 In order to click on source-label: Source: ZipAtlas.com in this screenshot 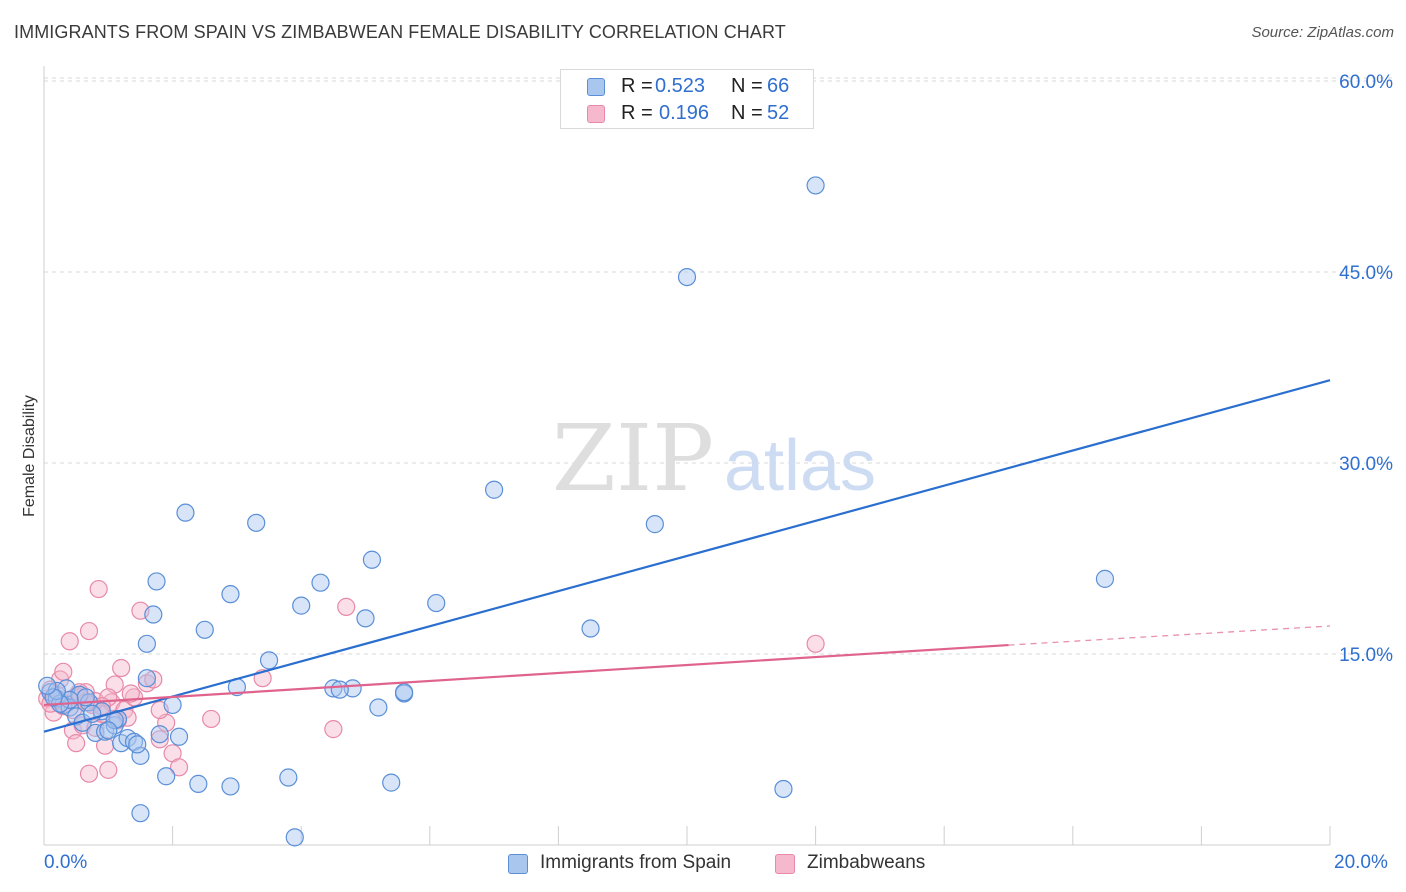, I will do `click(1322, 32)`.